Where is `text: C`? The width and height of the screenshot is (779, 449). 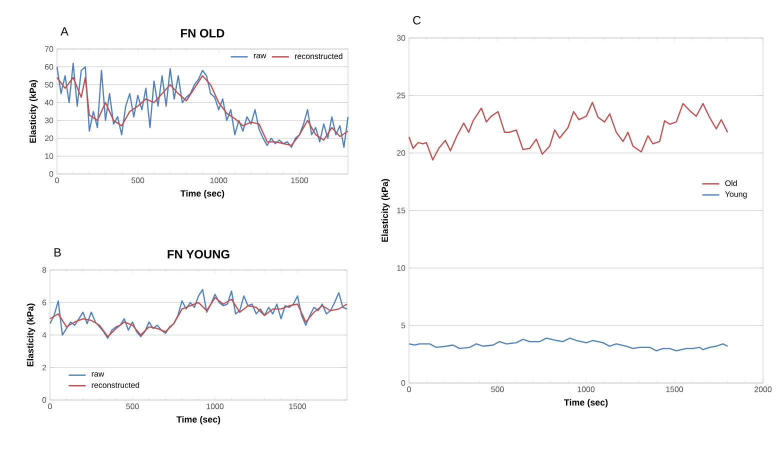
text: C is located at coordinates (417, 20).